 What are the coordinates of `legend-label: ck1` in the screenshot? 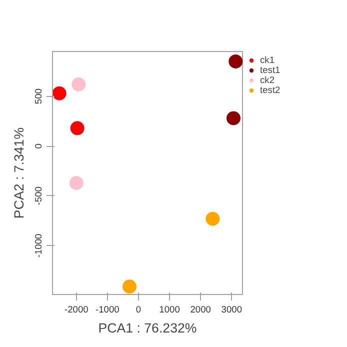 It's located at (268, 60).